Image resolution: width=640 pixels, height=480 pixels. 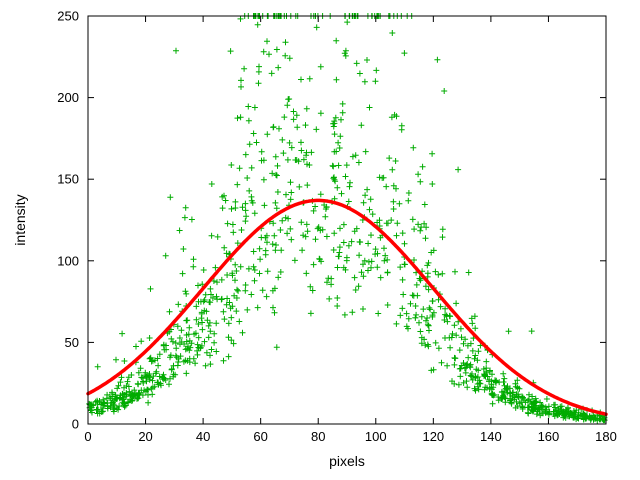 What do you see at coordinates (491, 436) in the screenshot?
I see `x-tick-label: 140` at bounding box center [491, 436].